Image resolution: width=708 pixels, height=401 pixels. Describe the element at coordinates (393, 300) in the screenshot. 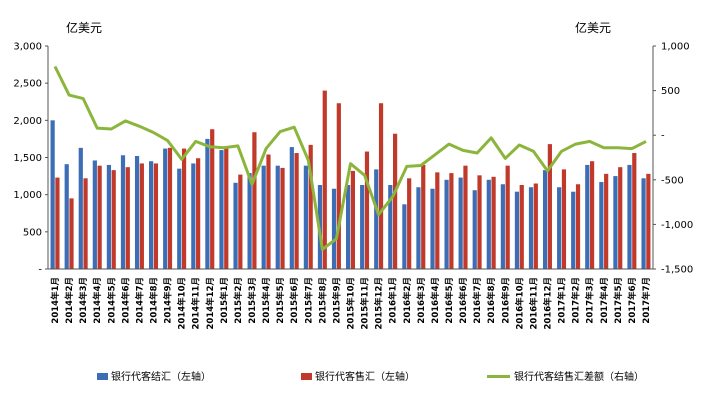

I see `x-tick-label: 2016年1月` at that location.